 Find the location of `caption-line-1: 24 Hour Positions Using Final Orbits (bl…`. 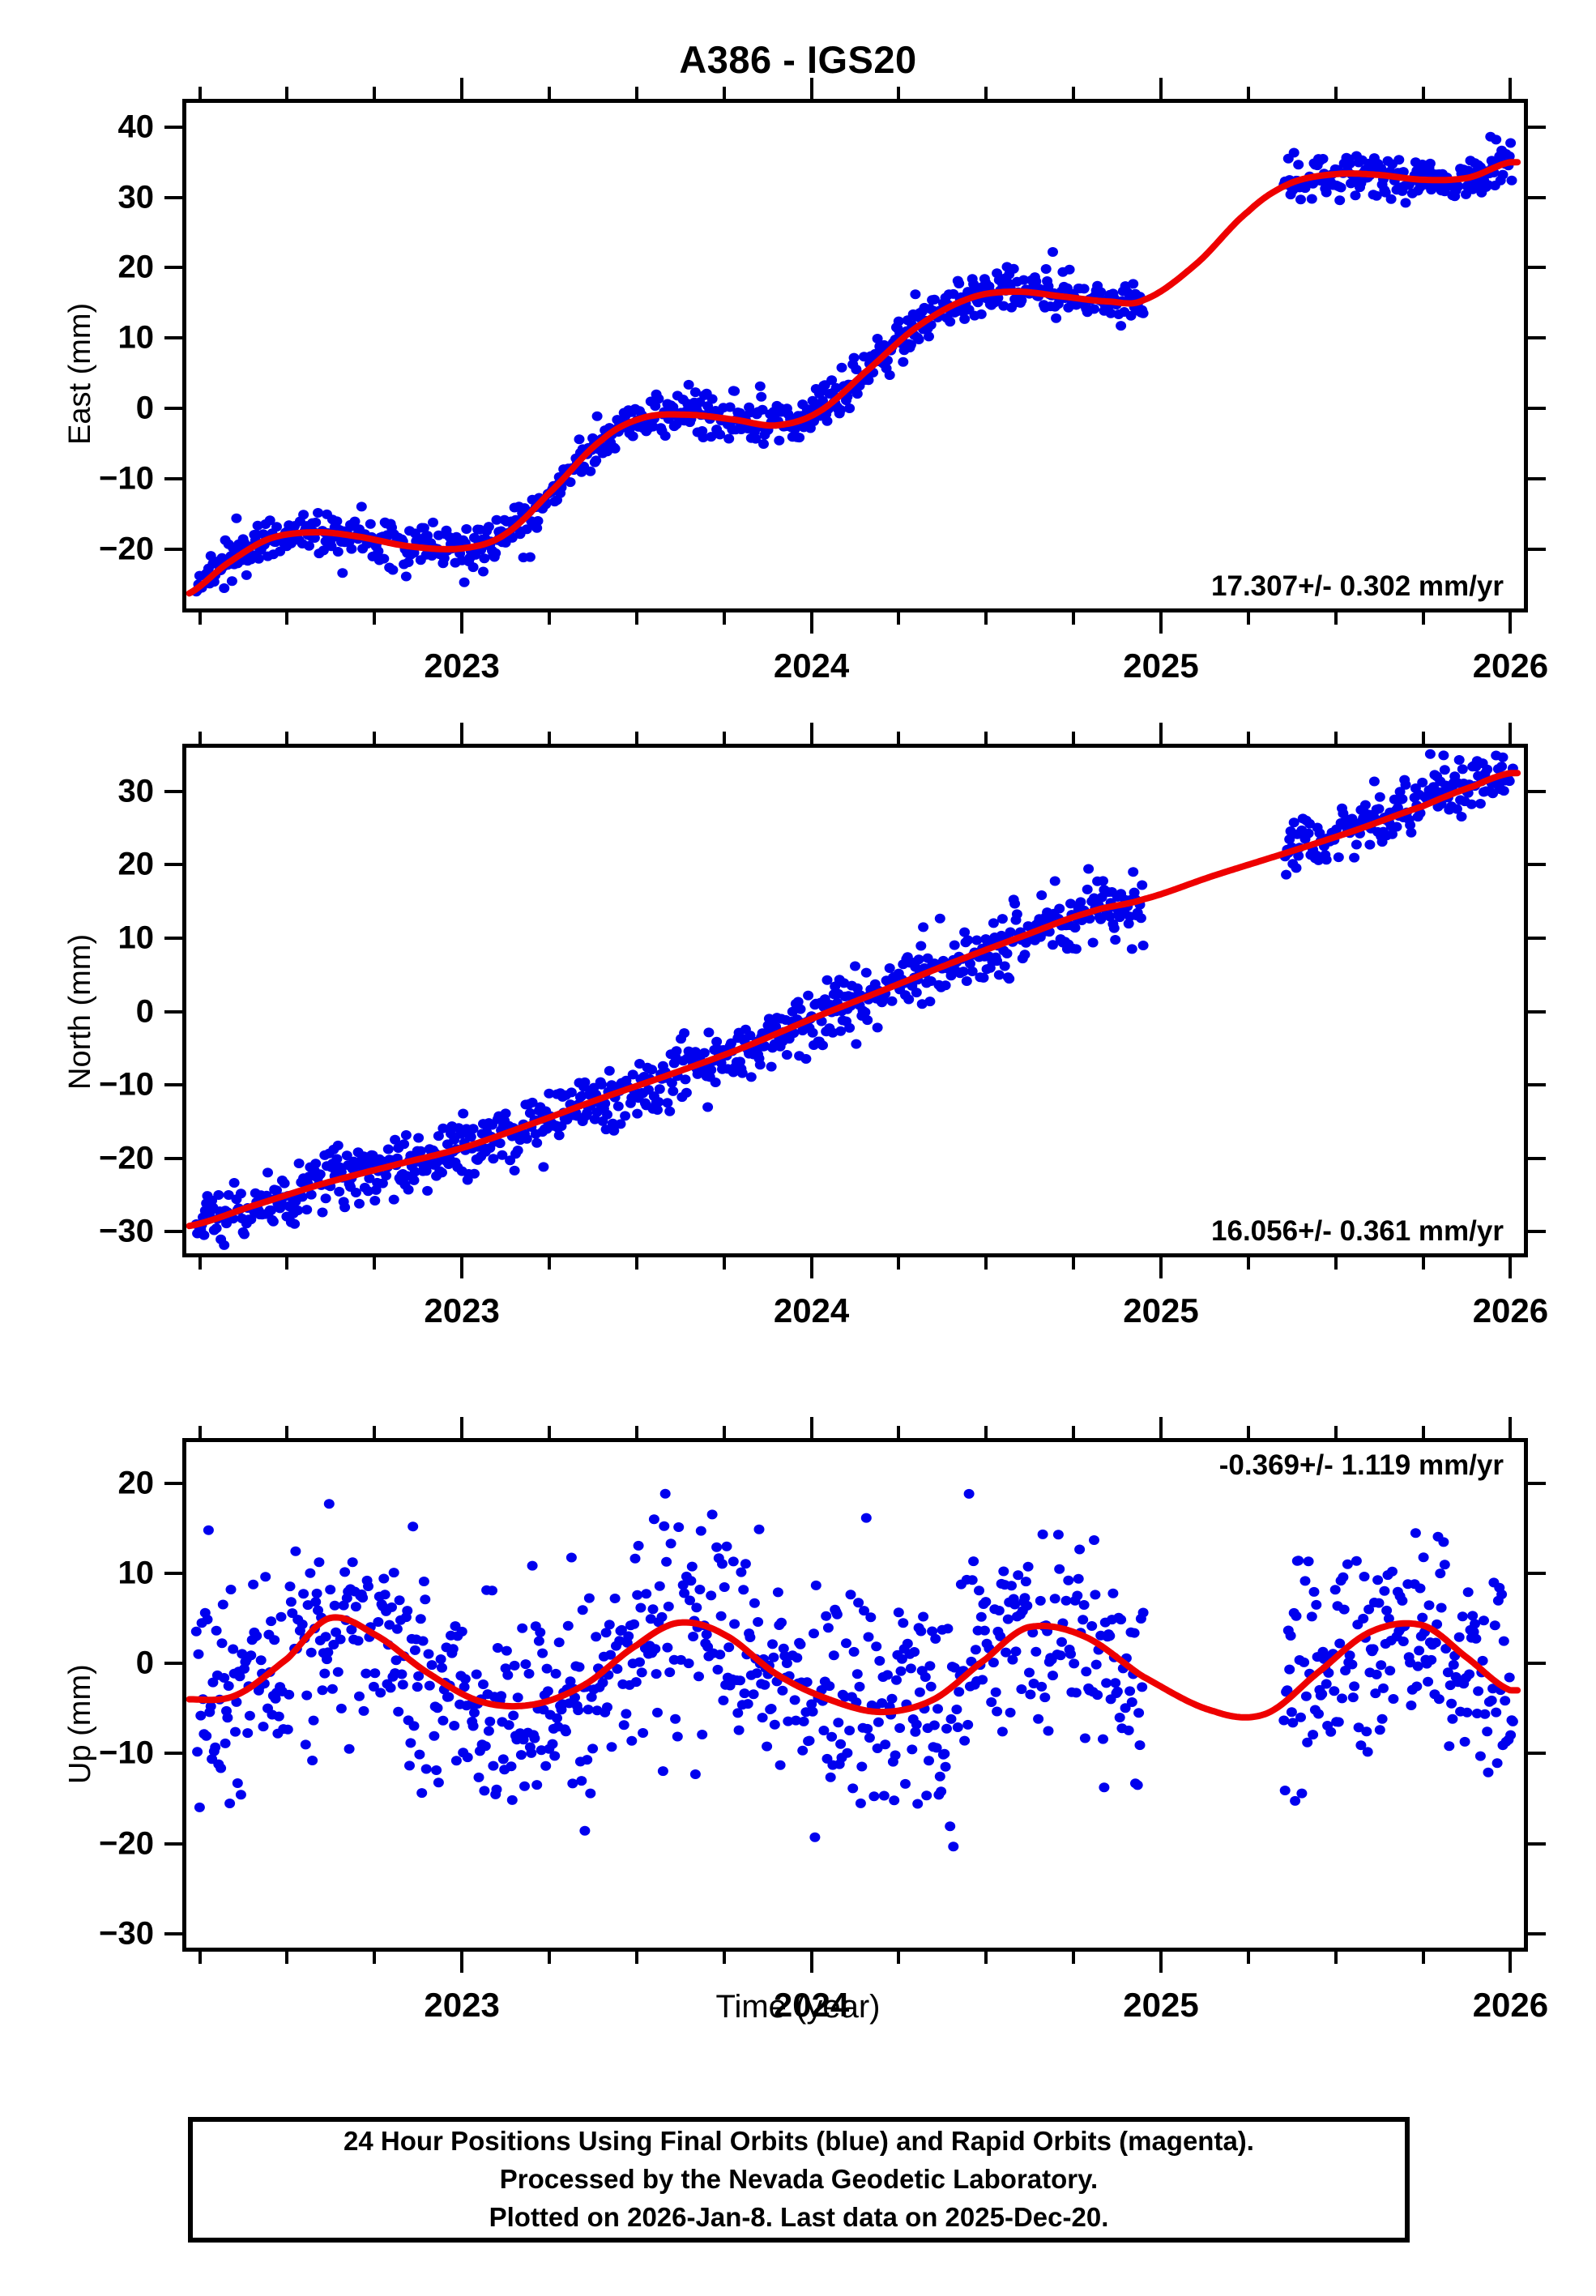

caption-line-1: 24 Hour Positions Using Final Orbits (bl… is located at coordinates (799, 2141).